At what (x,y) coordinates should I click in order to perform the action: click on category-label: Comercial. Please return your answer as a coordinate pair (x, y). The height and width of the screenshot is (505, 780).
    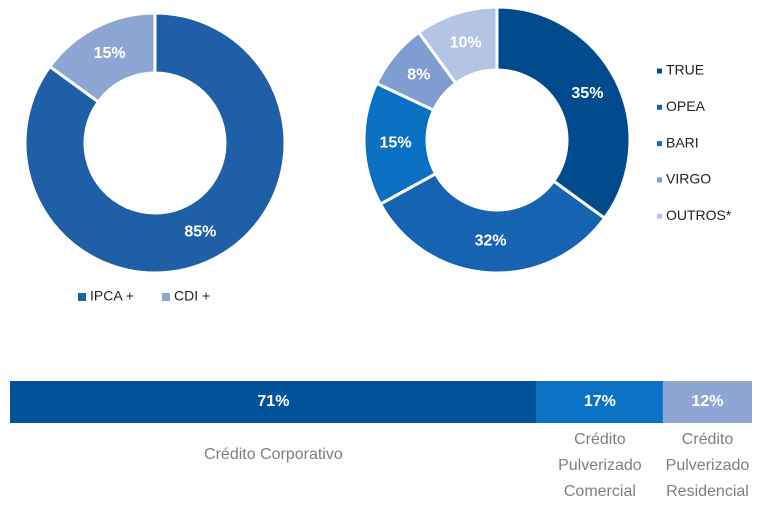
    Looking at the image, I should click on (600, 491).